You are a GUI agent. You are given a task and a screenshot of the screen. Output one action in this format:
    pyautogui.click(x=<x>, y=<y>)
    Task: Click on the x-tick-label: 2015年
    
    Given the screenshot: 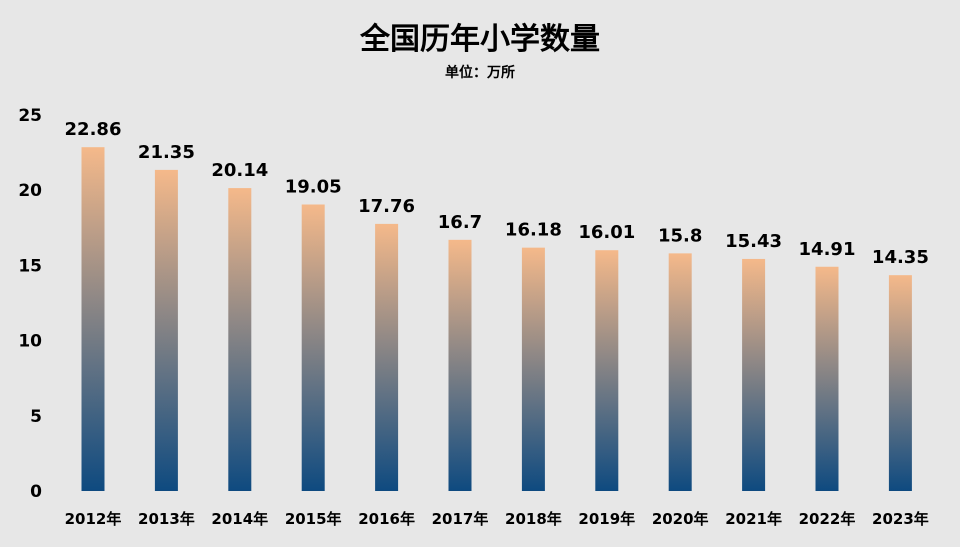 What is the action you would take?
    pyautogui.click(x=313, y=519)
    